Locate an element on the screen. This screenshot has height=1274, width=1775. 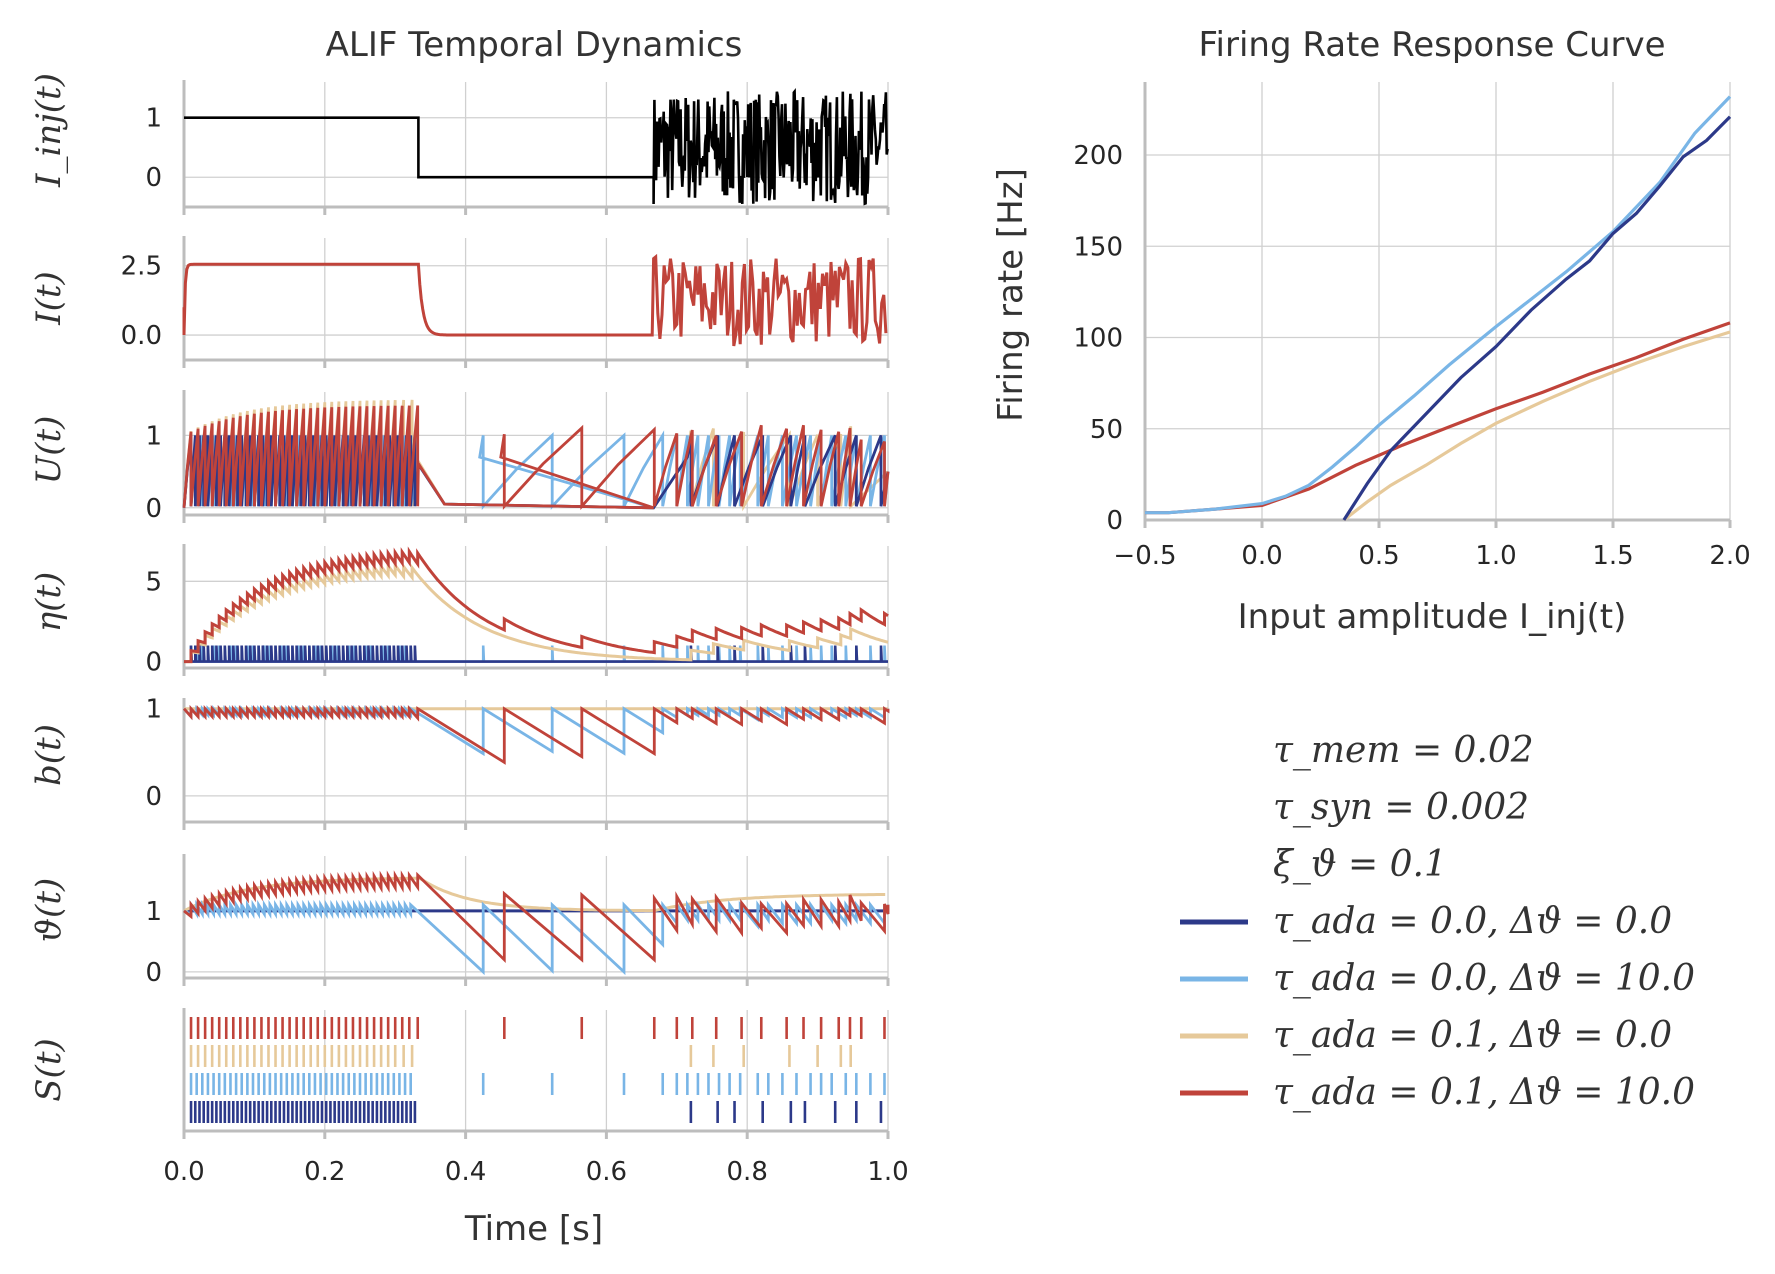
ylabel-s: S(t) is located at coordinates (49, 1069).